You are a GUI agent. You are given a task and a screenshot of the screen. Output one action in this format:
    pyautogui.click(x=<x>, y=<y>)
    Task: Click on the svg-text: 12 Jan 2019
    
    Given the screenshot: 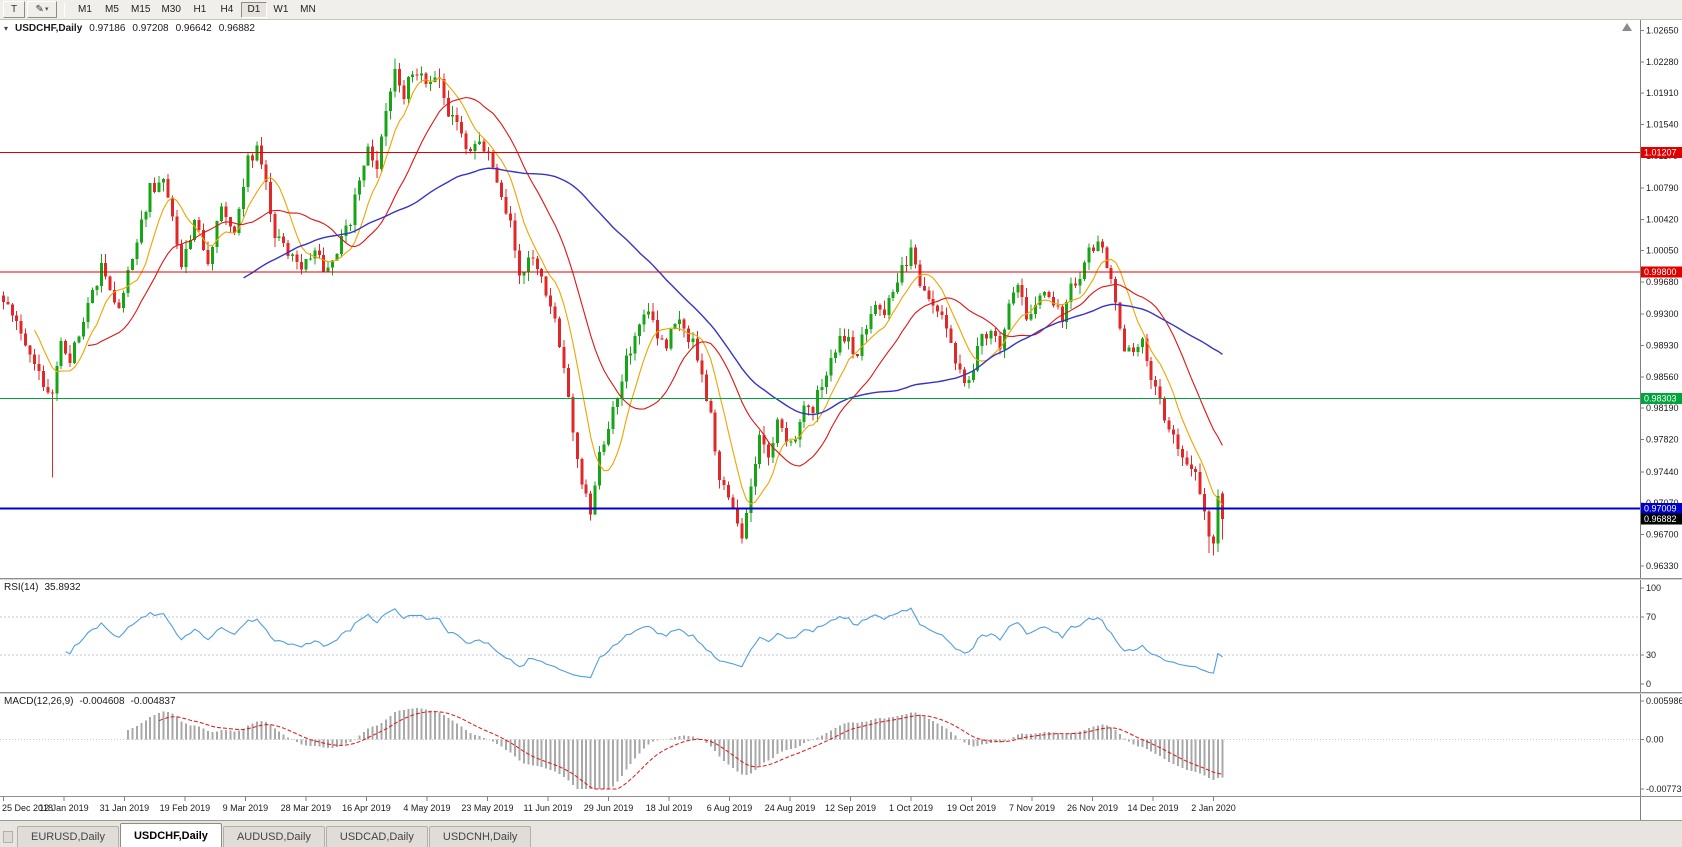 What is the action you would take?
    pyautogui.click(x=64, y=808)
    